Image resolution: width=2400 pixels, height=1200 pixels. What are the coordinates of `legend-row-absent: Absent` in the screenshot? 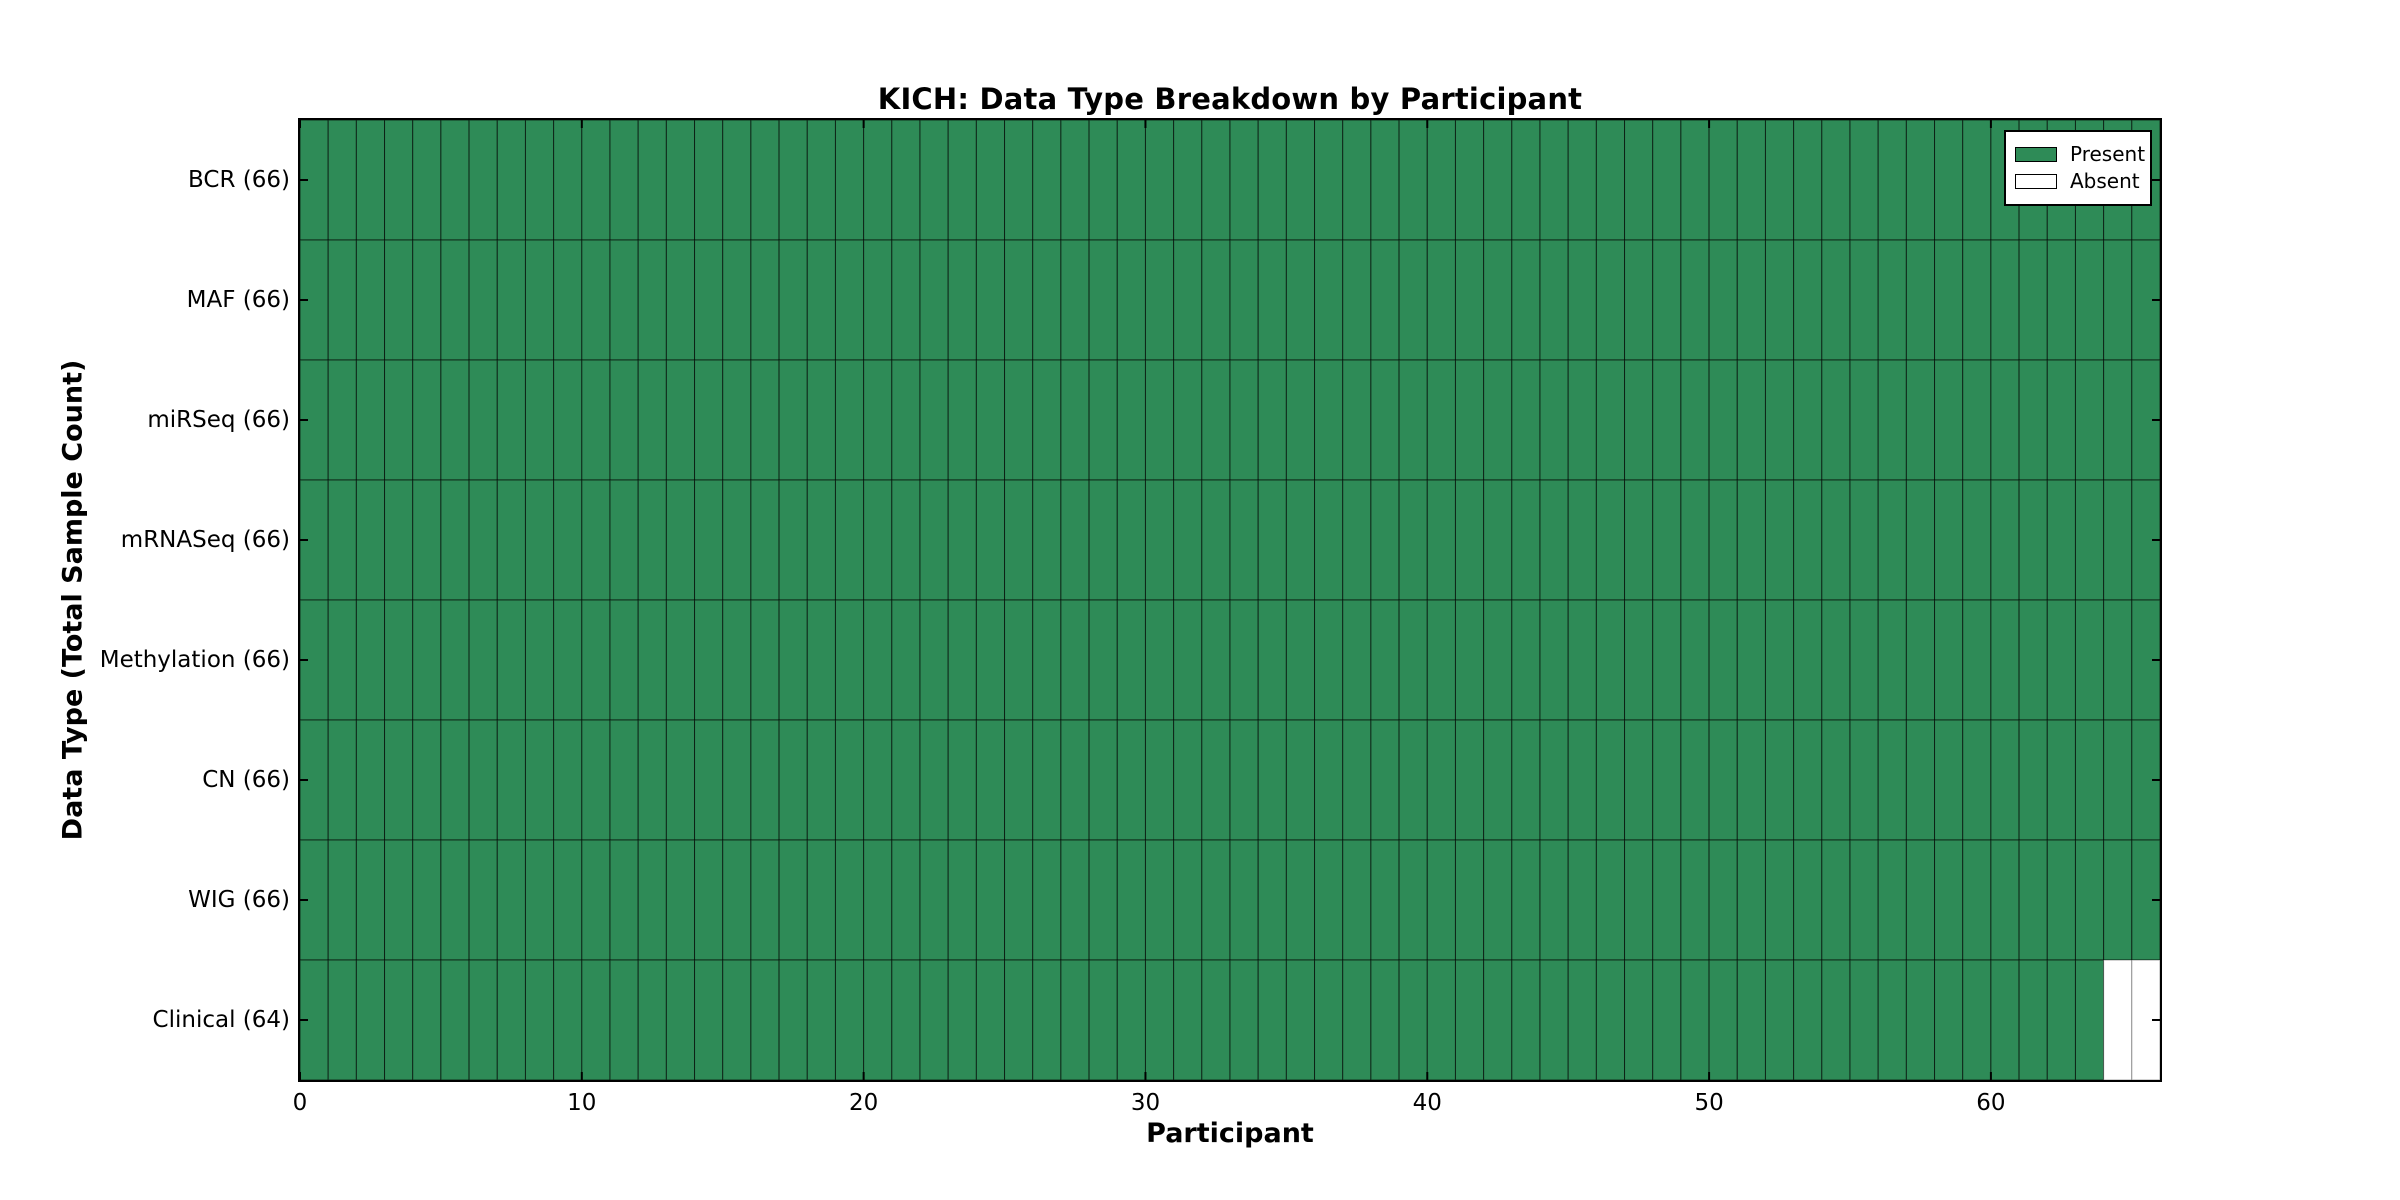 It's located at (2078, 181).